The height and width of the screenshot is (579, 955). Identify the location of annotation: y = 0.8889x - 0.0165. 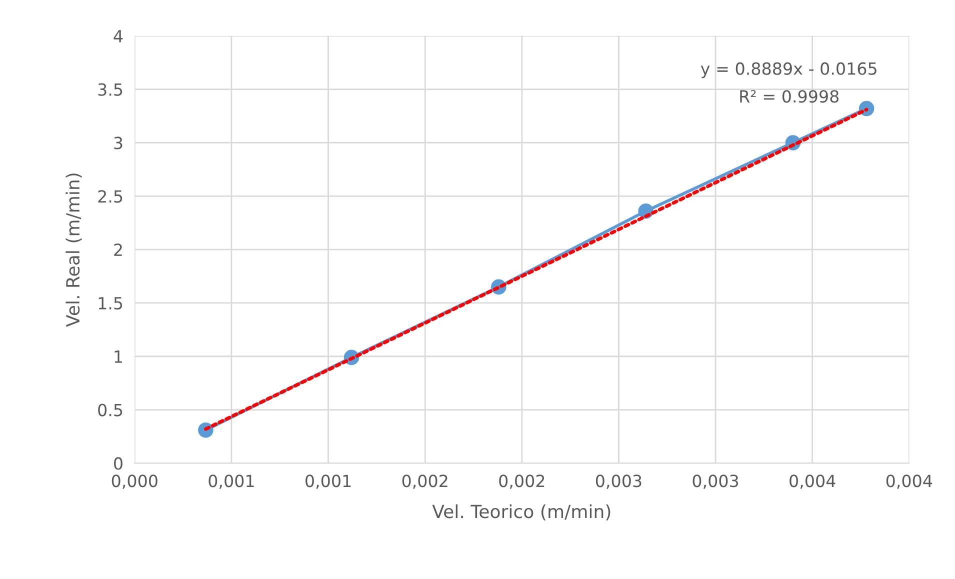
(788, 70).